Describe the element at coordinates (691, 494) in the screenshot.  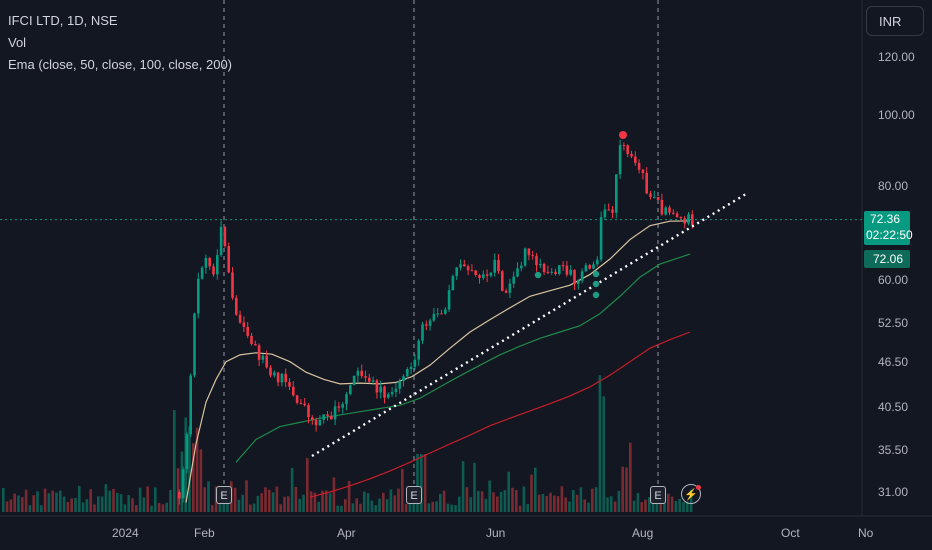
I see `lightning-icon: ⚡` at that location.